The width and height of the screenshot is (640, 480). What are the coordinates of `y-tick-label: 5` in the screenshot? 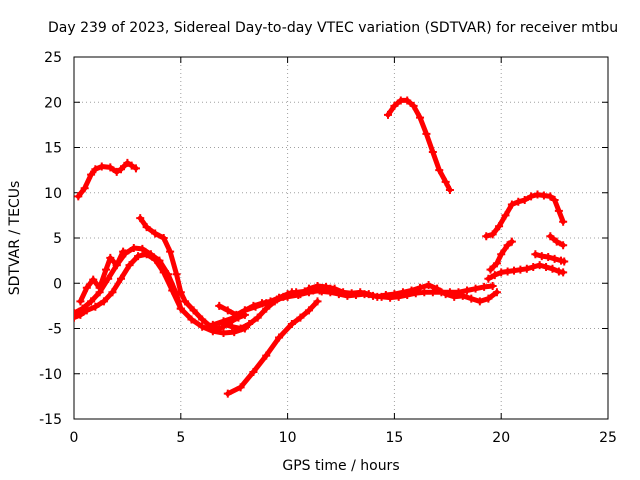 It's located at (57, 239).